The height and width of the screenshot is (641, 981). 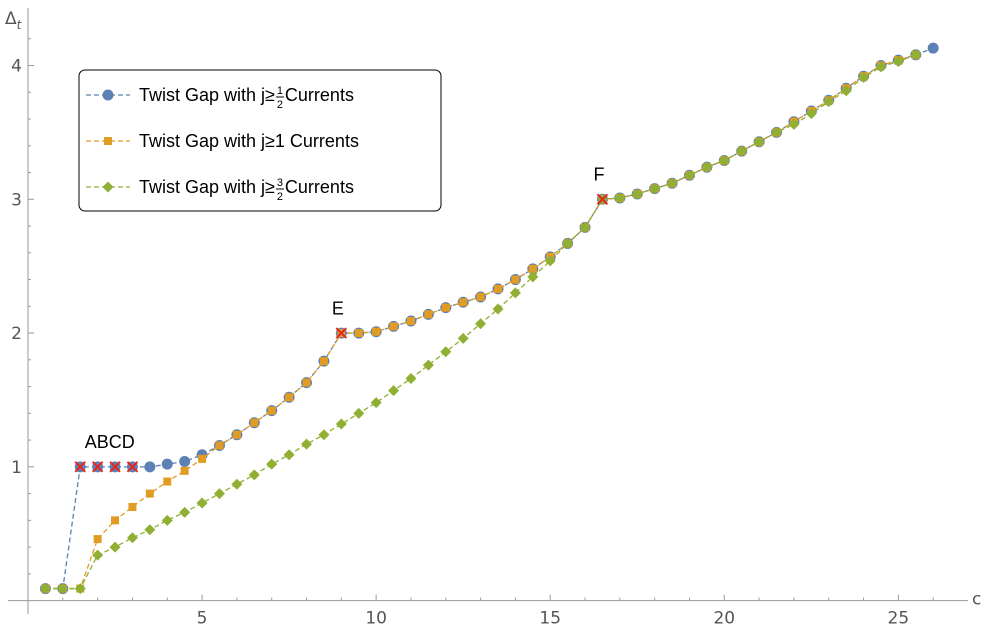 I want to click on x-tick-label: 20, so click(x=724, y=619).